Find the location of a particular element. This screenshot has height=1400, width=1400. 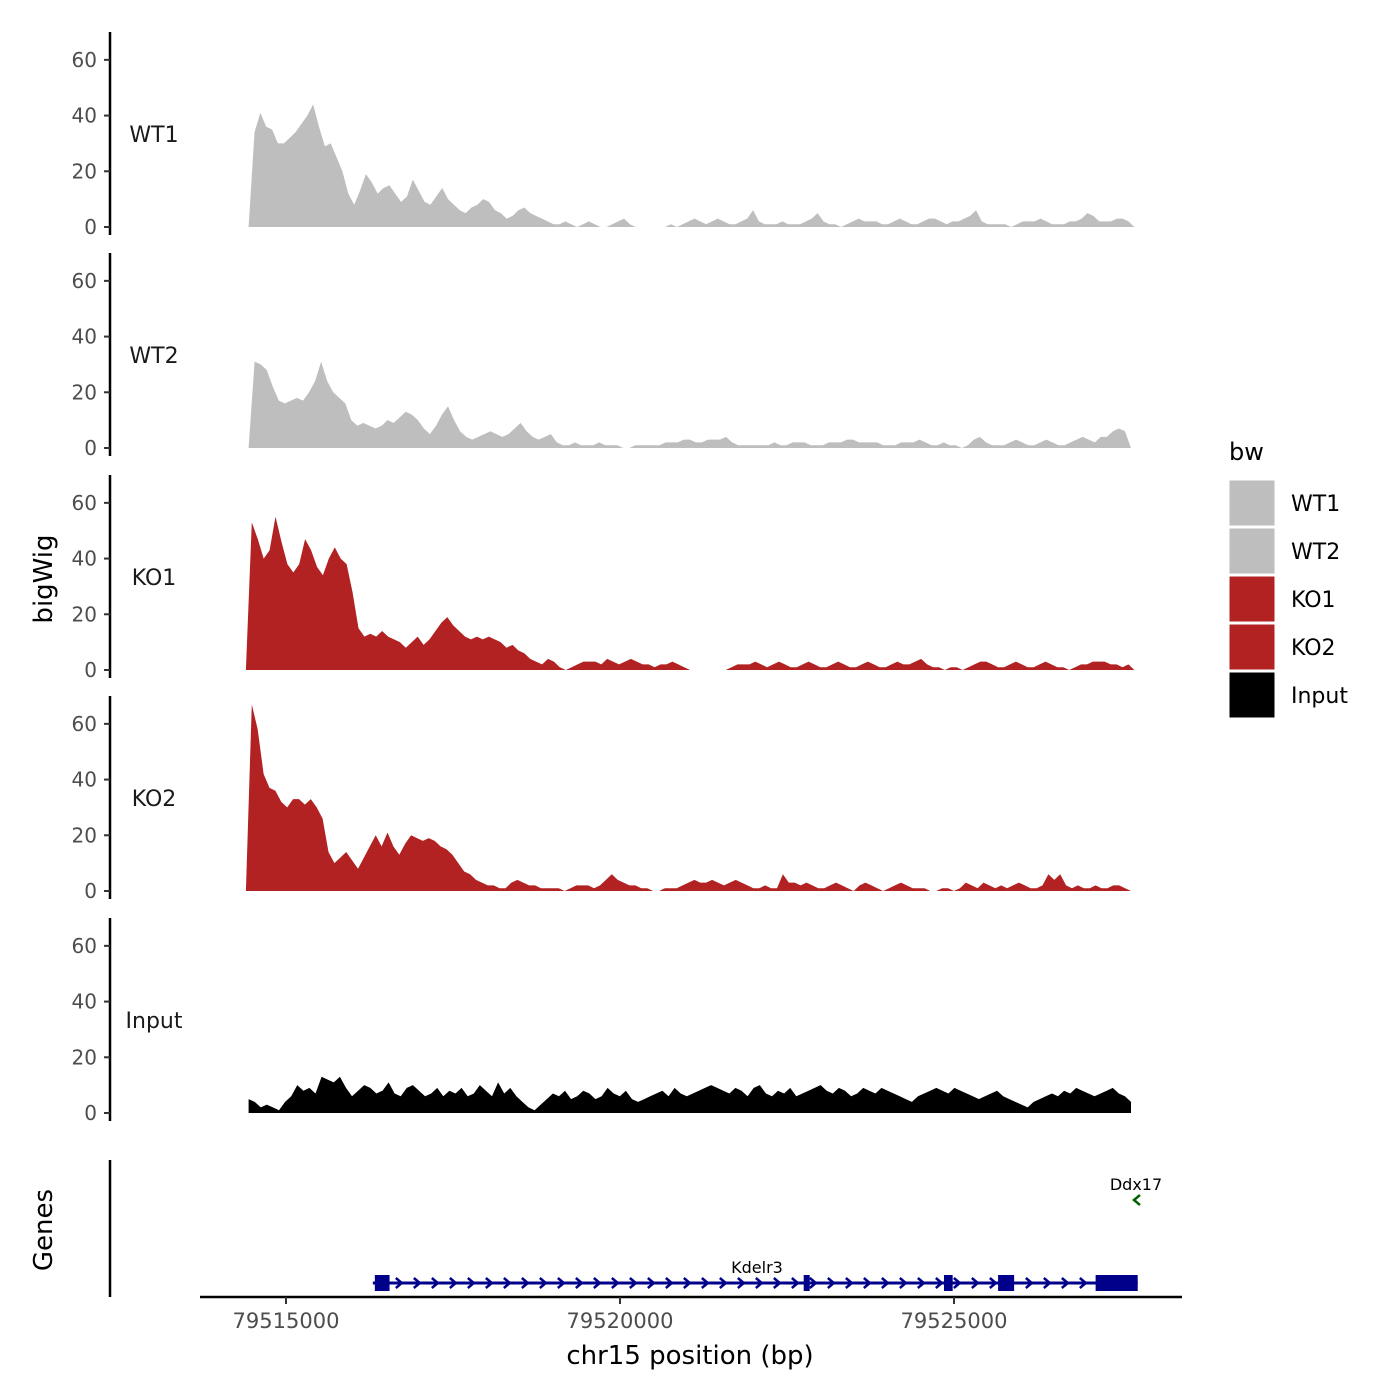

legend-swatch-ko1 is located at coordinates (1252, 599).